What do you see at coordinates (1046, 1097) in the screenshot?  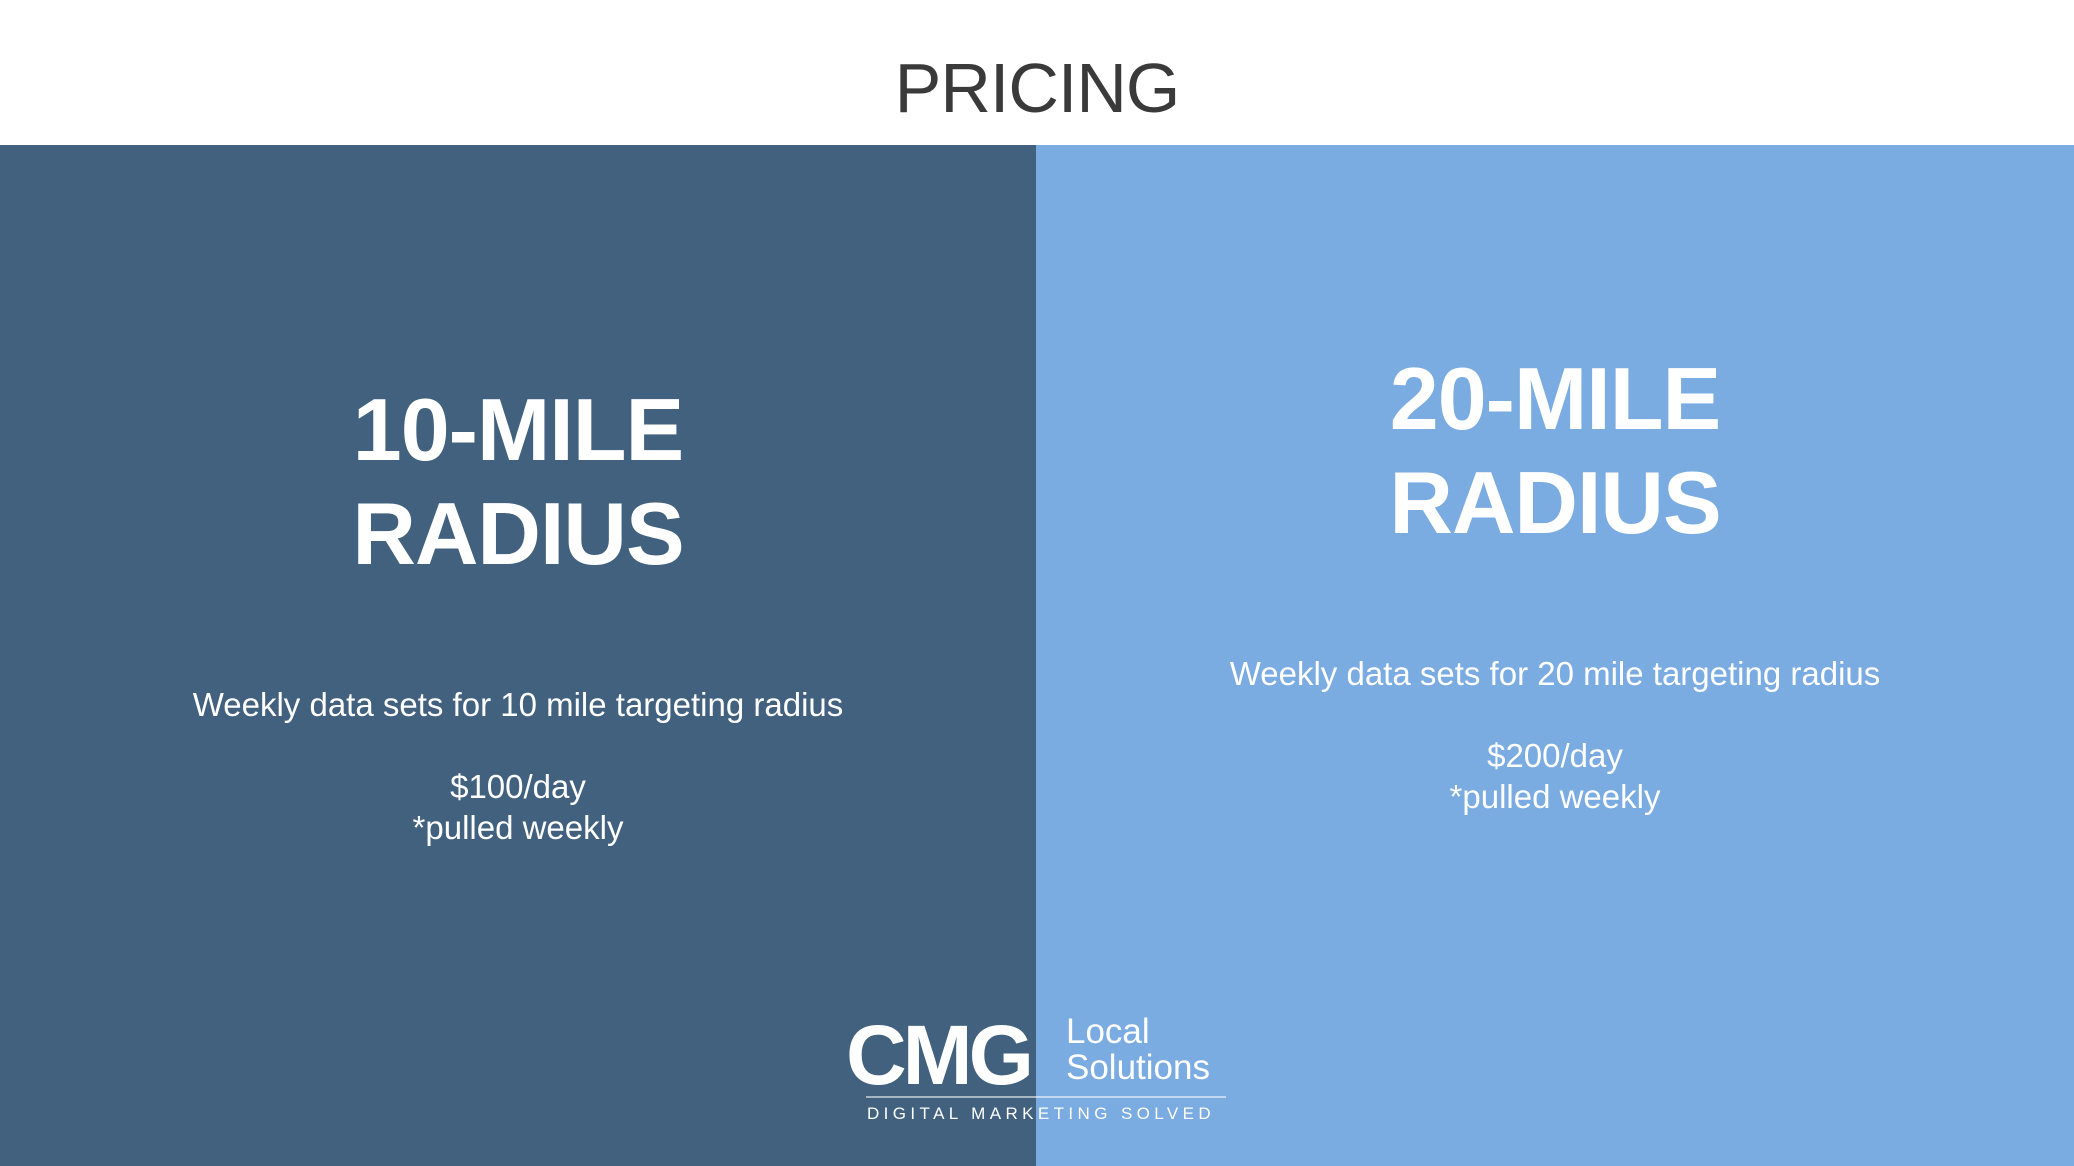 I see `logo-divider` at bounding box center [1046, 1097].